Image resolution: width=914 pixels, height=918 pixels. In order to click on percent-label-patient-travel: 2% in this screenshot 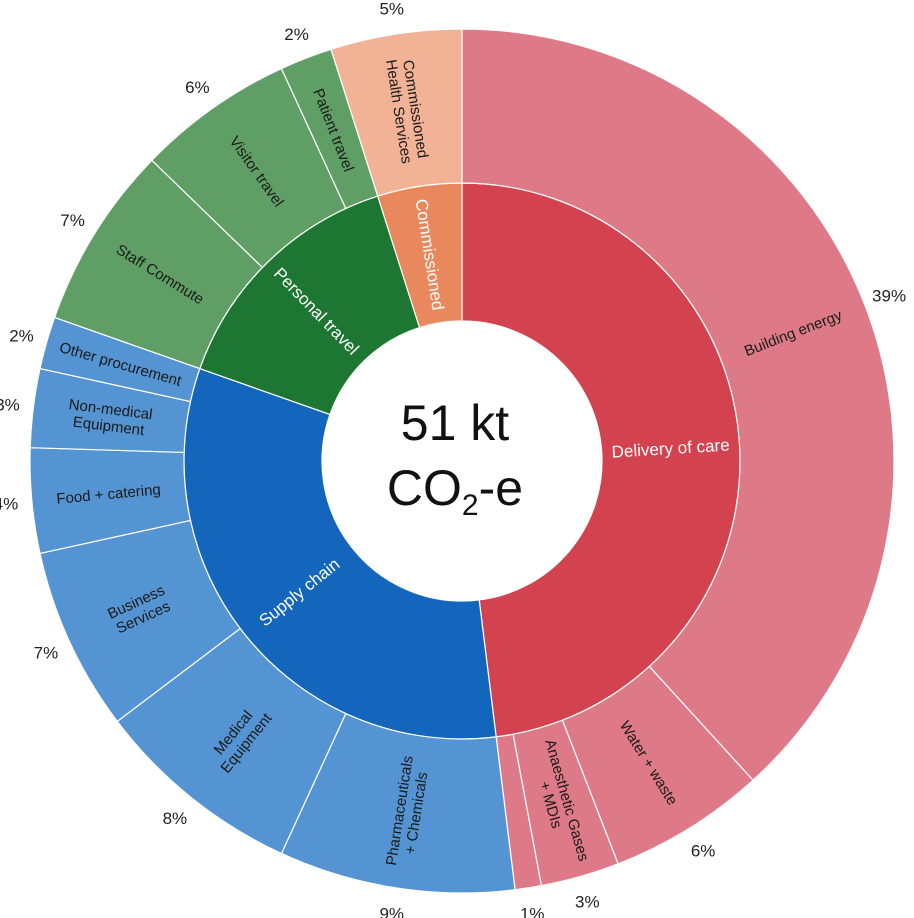, I will do `click(296, 34)`.